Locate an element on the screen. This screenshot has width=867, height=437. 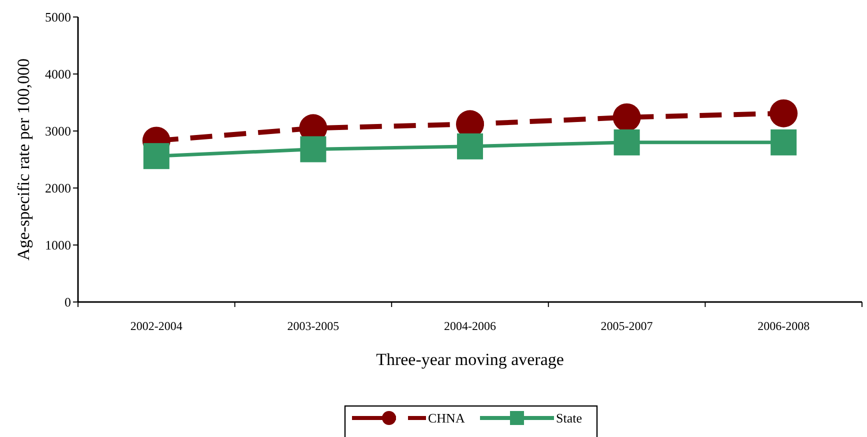
x-tick-label: 2002-2004 is located at coordinates (156, 326).